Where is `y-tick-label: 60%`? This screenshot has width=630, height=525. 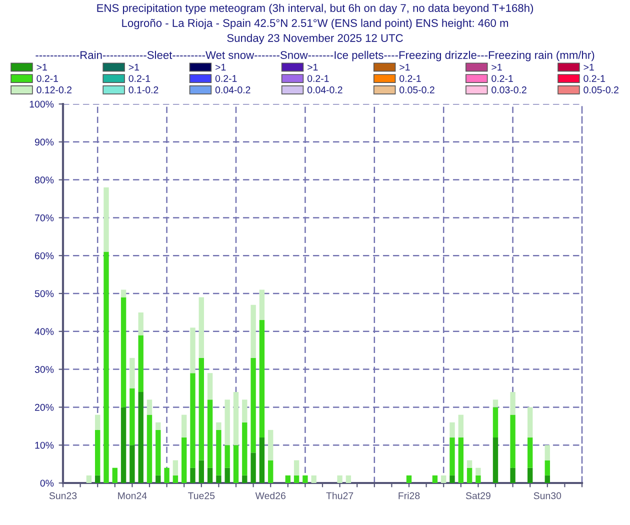 y-tick-label: 60% is located at coordinates (44, 256).